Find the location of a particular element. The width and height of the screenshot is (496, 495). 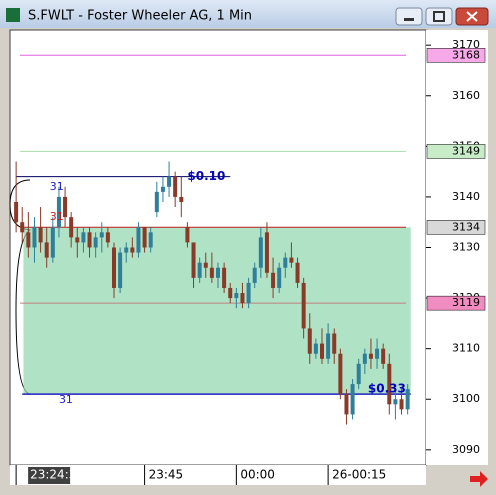

y-tick-label: 3140 is located at coordinates (466, 196).